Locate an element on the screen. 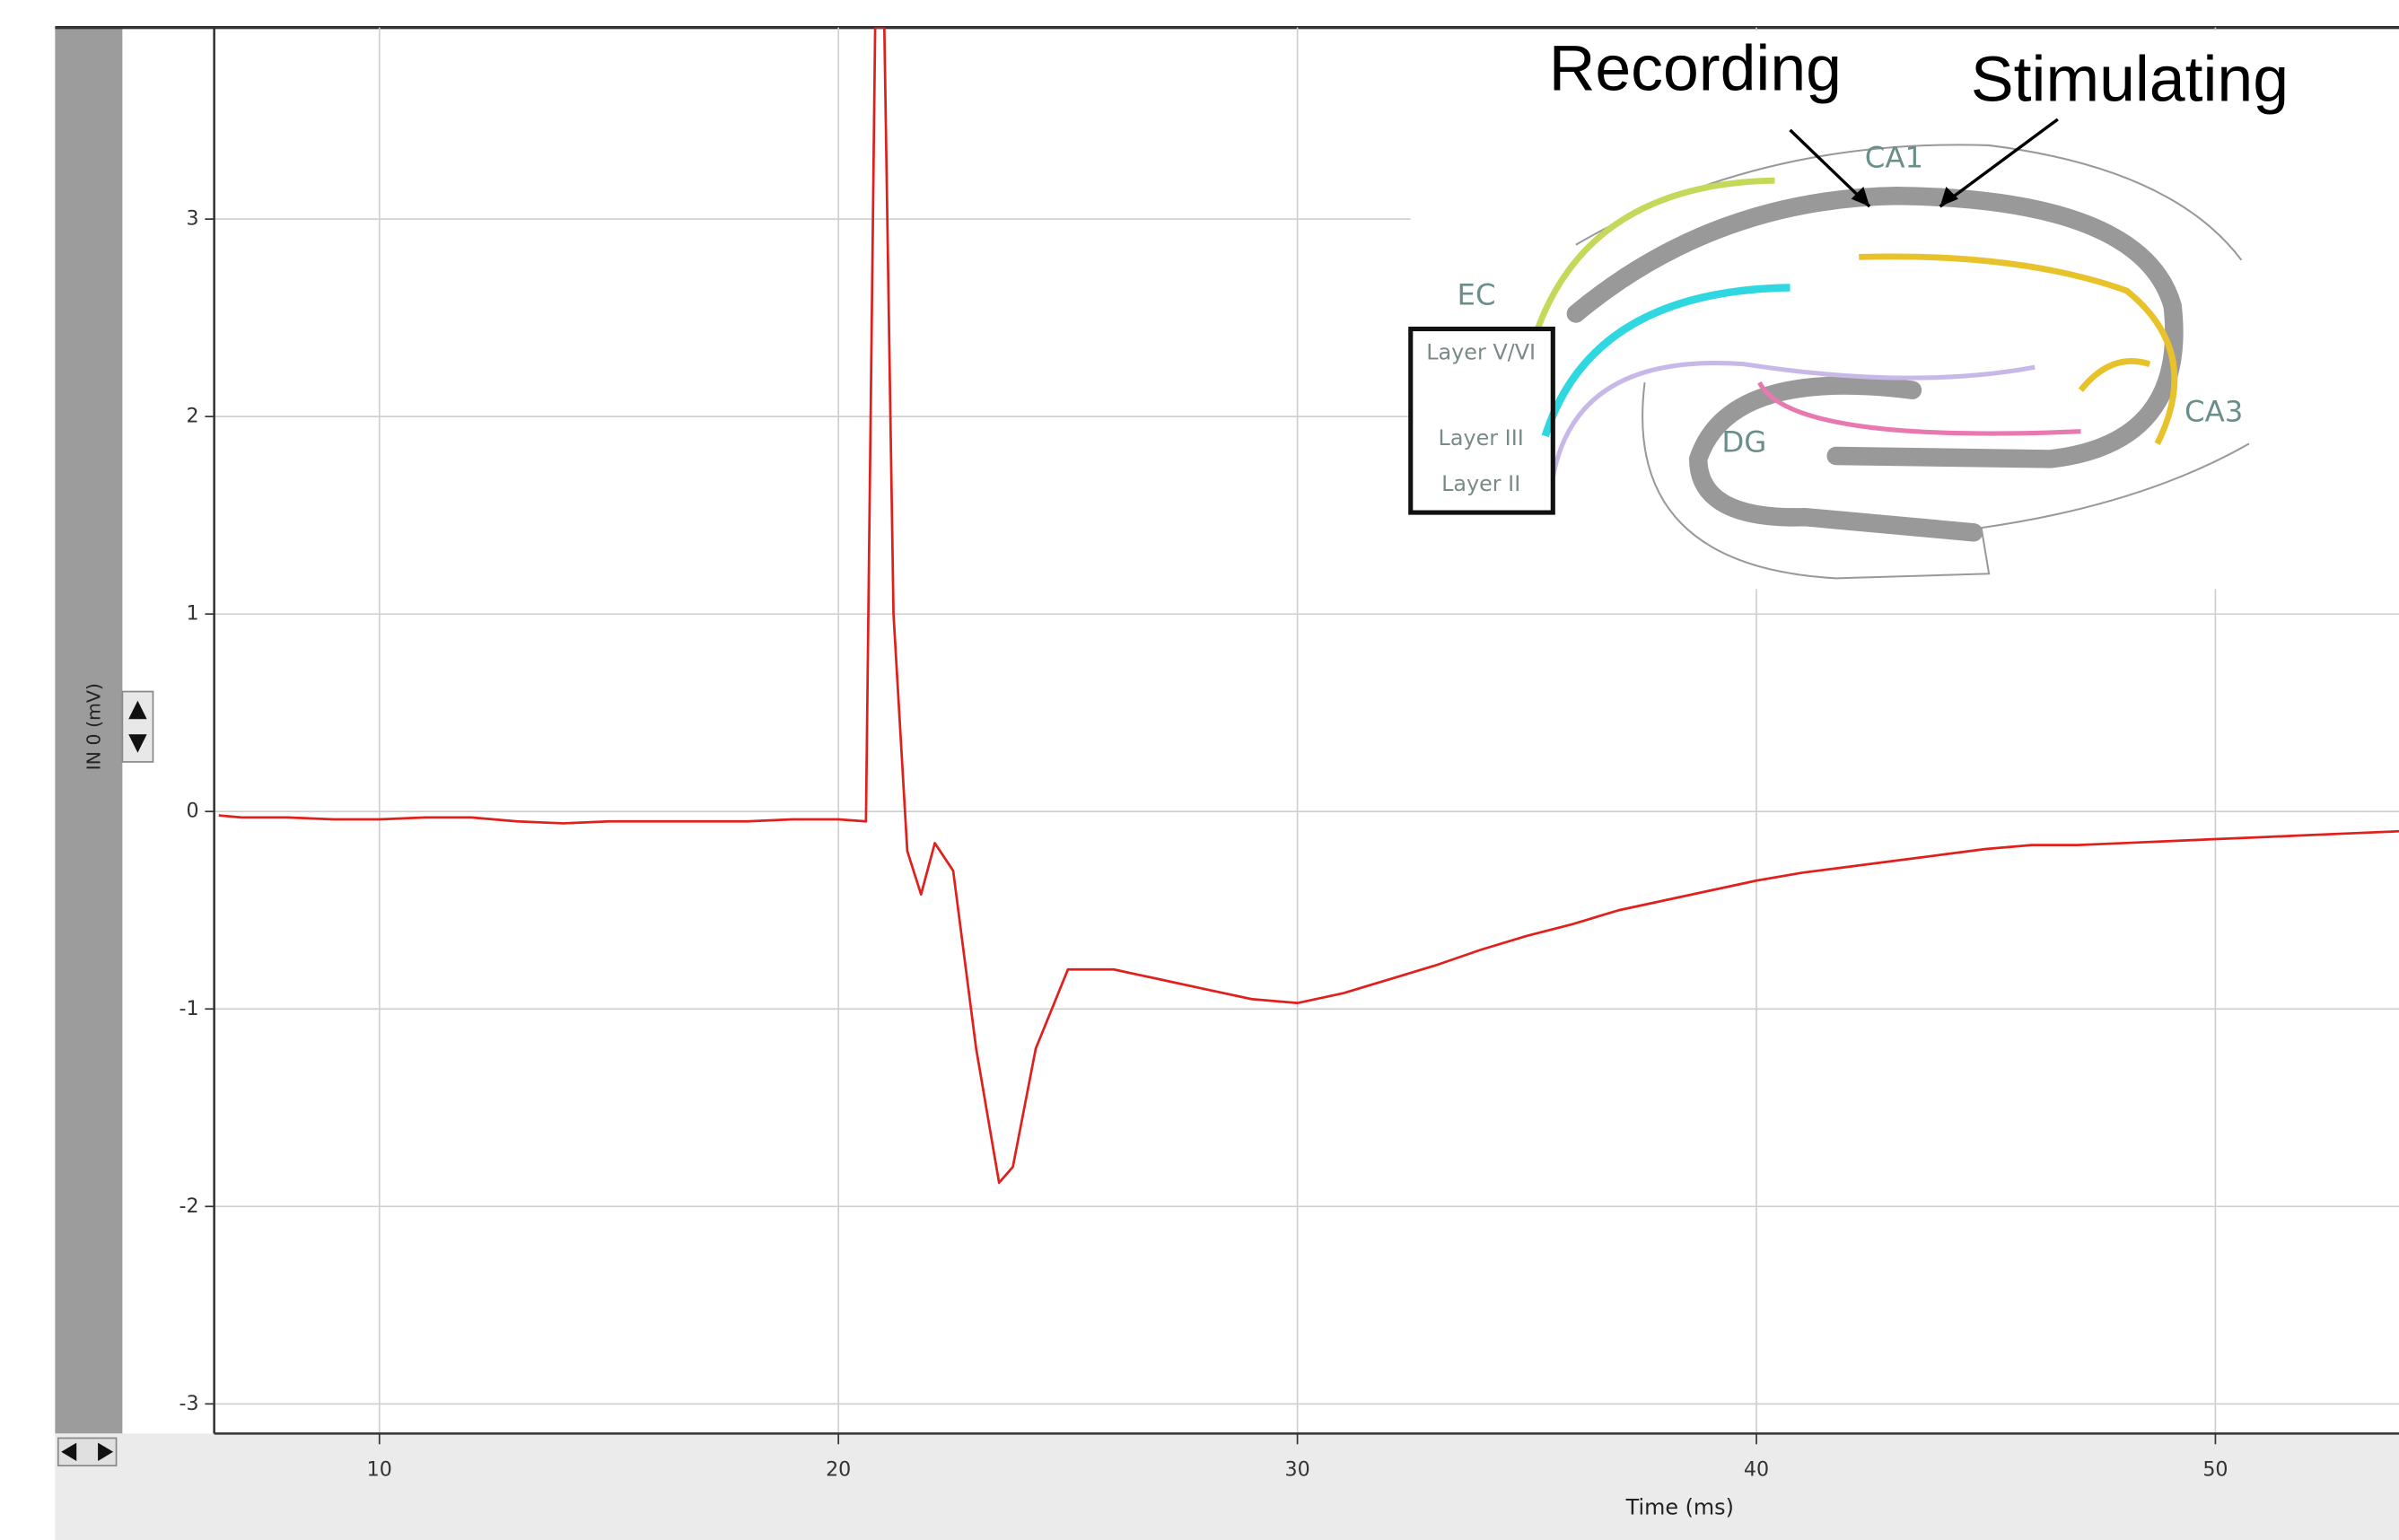  electrode-arrow is located at coordinates (1924, 163).